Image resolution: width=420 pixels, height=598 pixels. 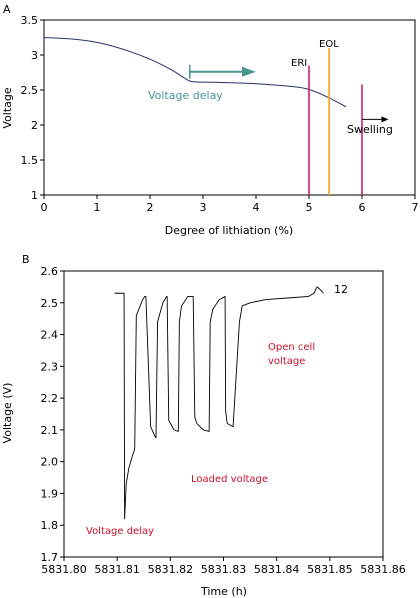 I want to click on y-tick-label: 2.4, so click(x=50, y=335).